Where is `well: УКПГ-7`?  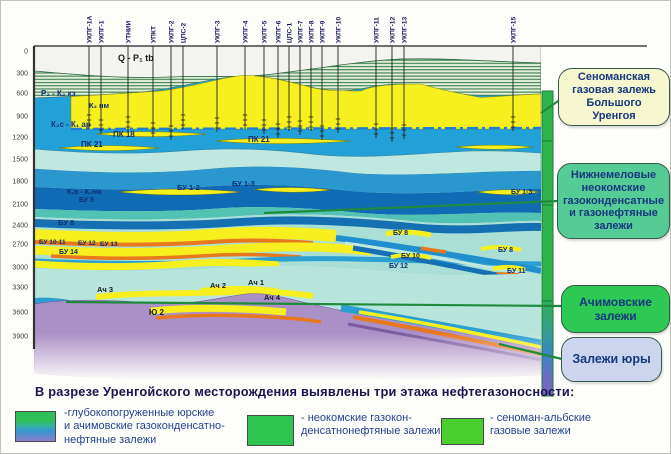 well: УКПГ-7 is located at coordinates (301, 77).